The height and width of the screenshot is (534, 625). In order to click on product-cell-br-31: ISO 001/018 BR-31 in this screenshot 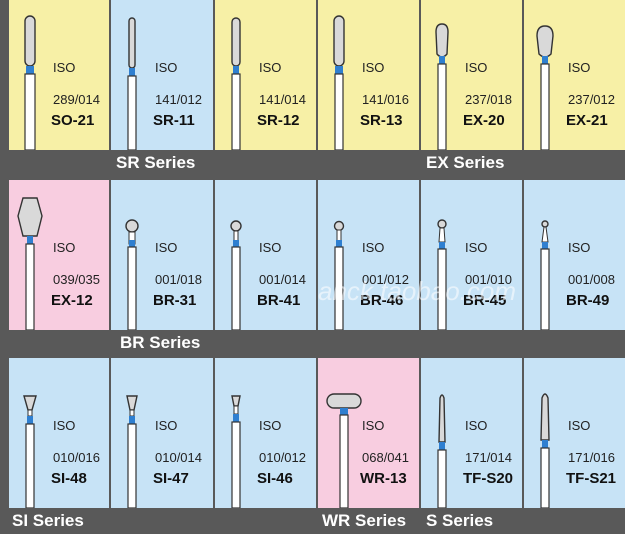, I will do `click(162, 255)`.